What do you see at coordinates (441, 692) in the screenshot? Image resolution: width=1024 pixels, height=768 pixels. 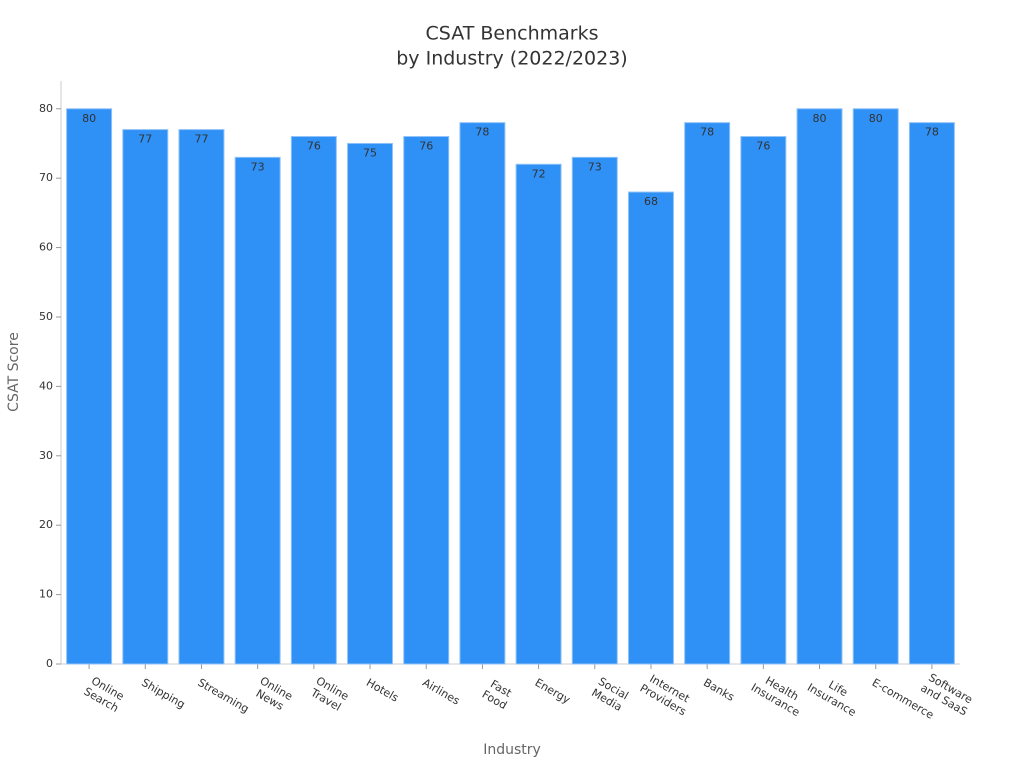 I see `x-tick-label: Airlines` at bounding box center [441, 692].